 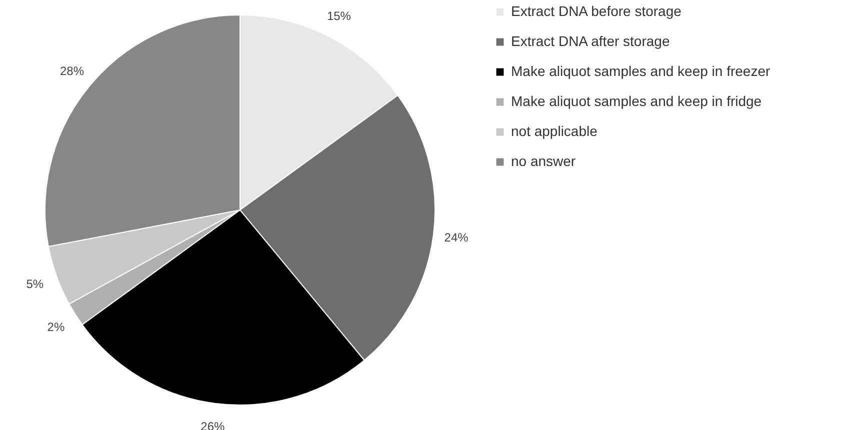 I want to click on data-label: 15%, so click(x=339, y=15).